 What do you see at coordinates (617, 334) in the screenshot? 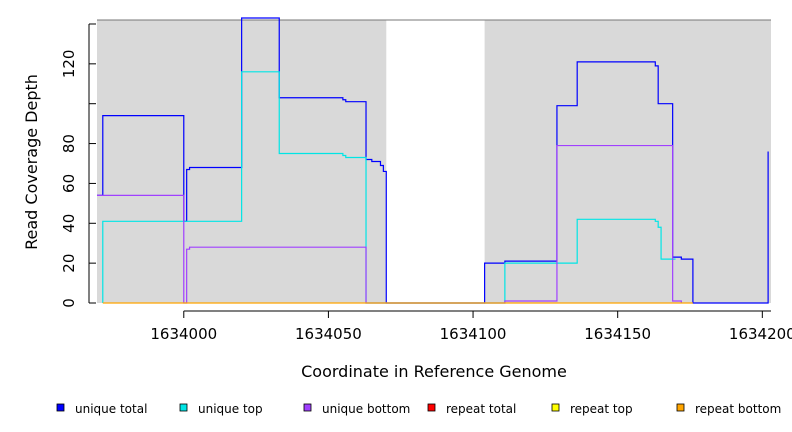
I see `x-tick-label: 1634150` at bounding box center [617, 334].